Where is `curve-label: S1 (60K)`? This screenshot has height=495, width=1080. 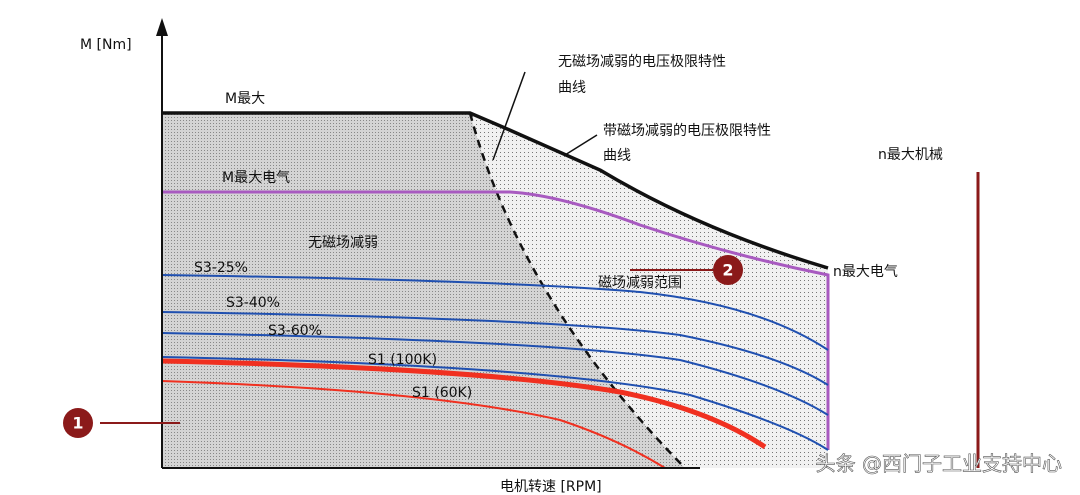
curve-label: S1 (60K) is located at coordinates (442, 393).